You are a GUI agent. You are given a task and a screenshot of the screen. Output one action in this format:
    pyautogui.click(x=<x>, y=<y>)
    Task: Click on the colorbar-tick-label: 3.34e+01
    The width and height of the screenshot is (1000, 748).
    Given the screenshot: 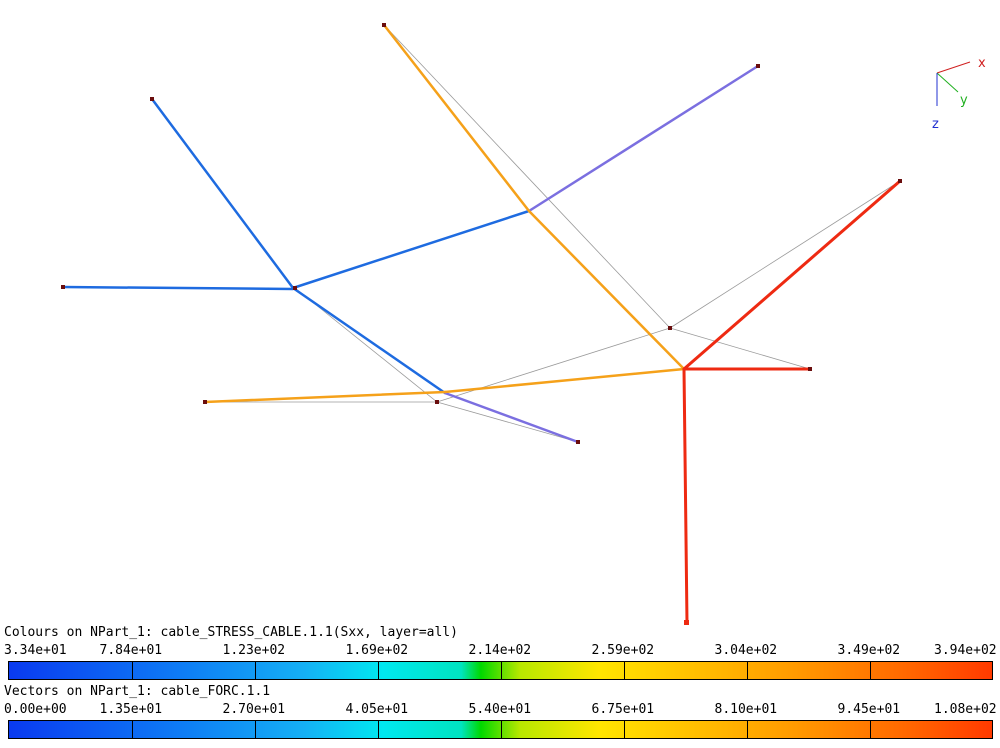 What is the action you would take?
    pyautogui.click(x=35, y=650)
    